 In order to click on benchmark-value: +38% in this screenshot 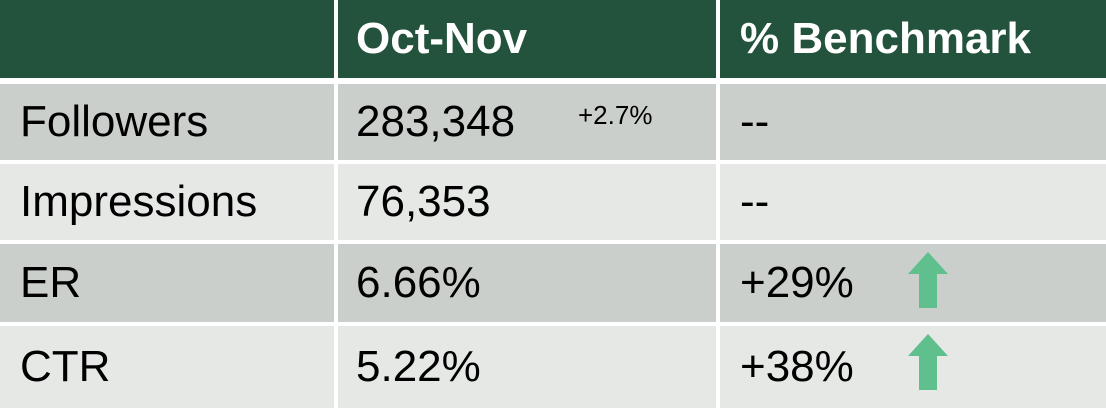, I will do `click(913, 367)`.